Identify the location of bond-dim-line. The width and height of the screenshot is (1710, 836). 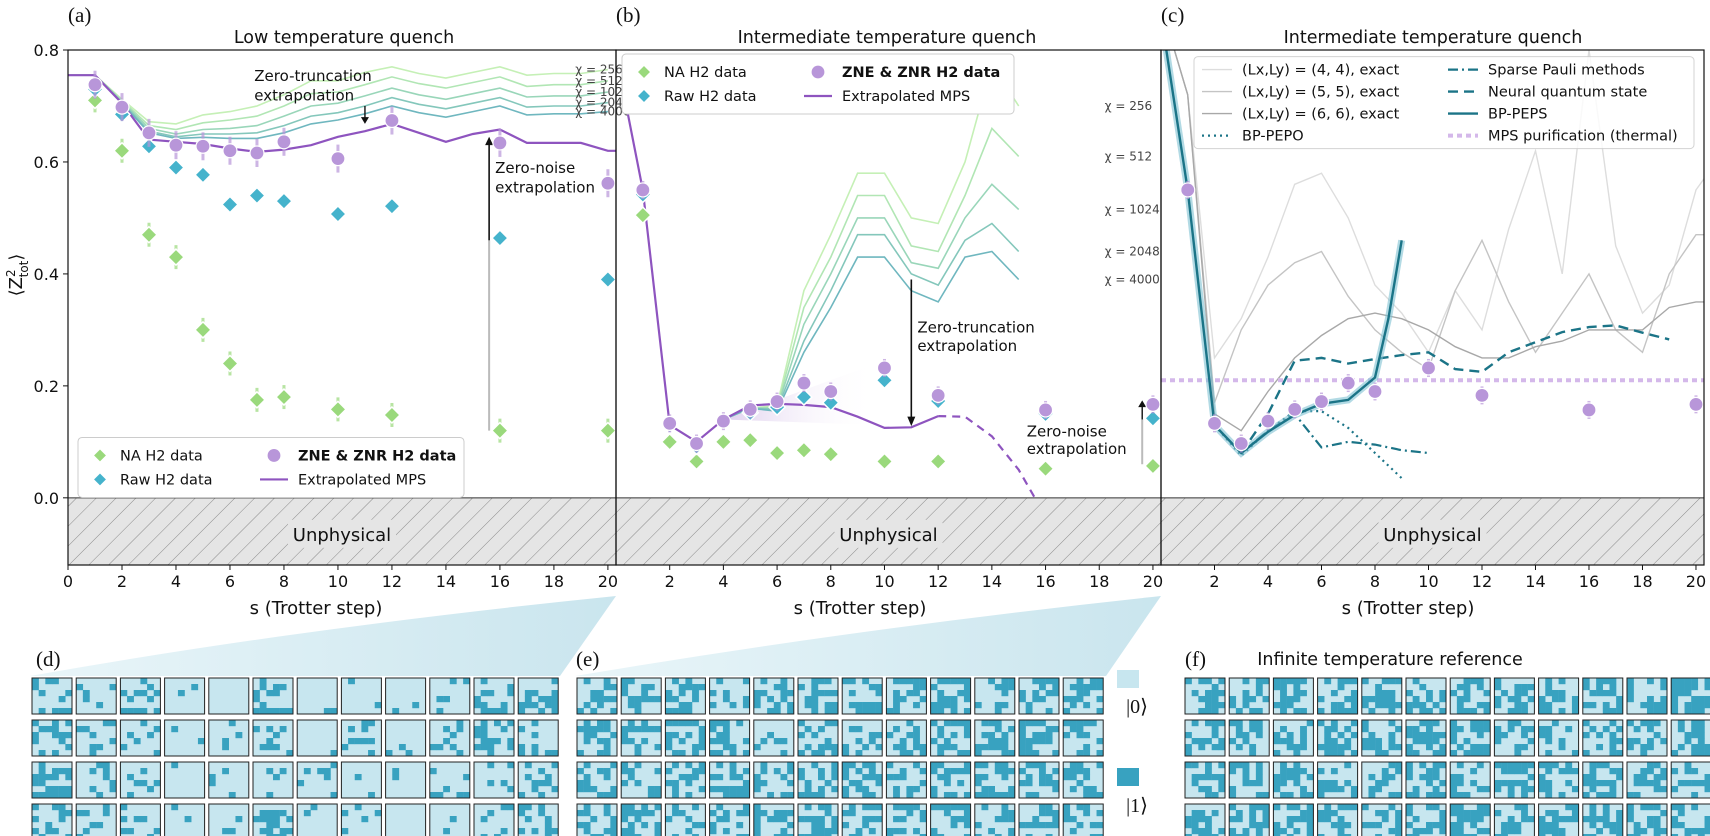
(338, 95).